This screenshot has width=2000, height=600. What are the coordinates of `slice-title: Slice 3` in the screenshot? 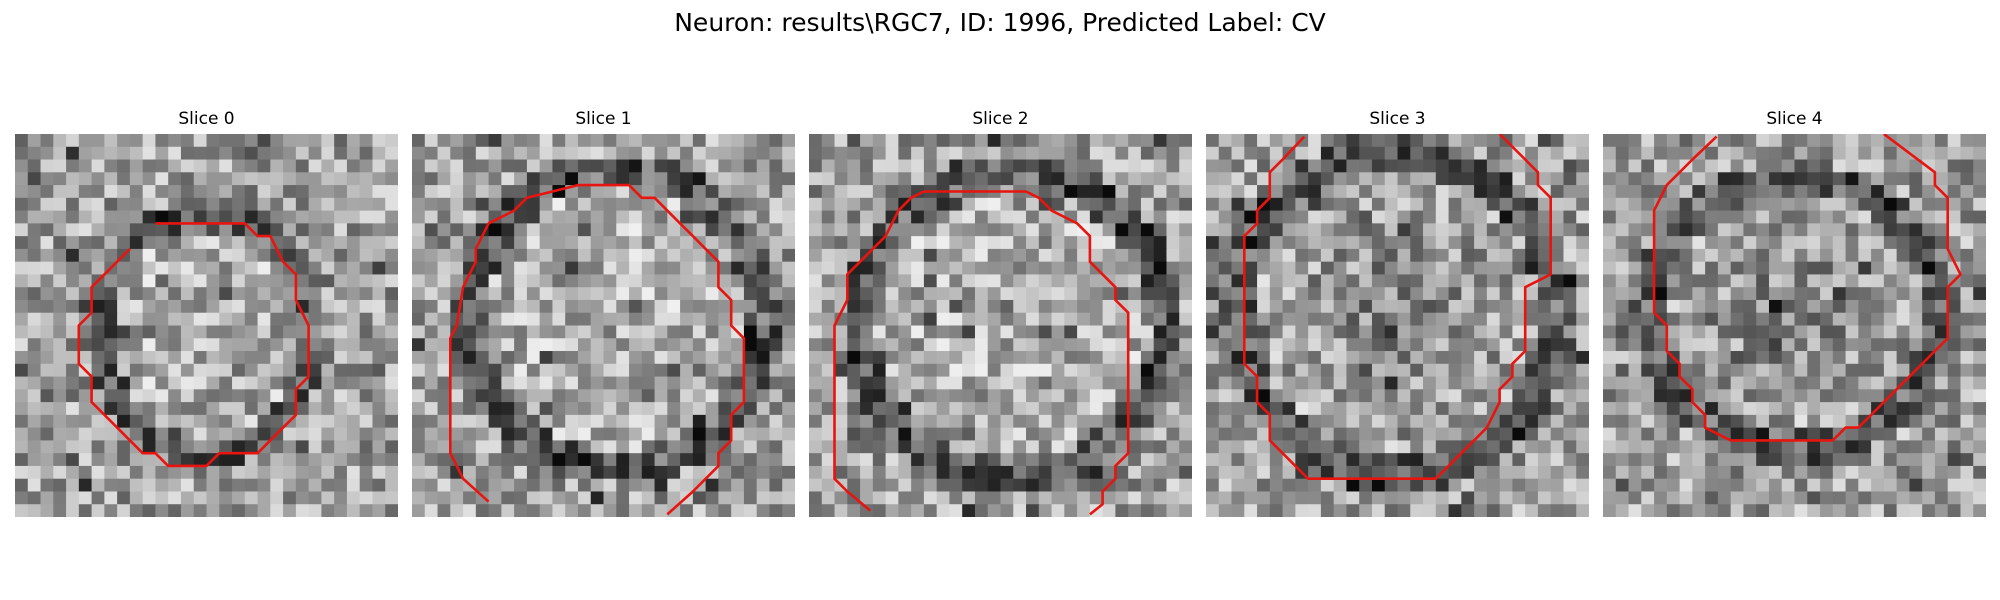 It's located at (1397, 119).